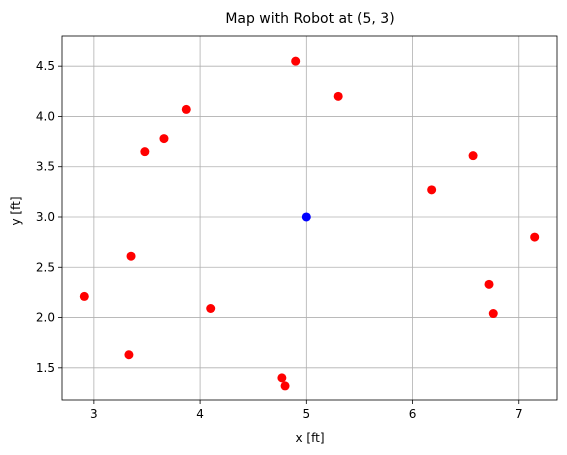 This screenshot has width=567, height=455. I want to click on y-tick-label: 2.0, so click(45, 318).